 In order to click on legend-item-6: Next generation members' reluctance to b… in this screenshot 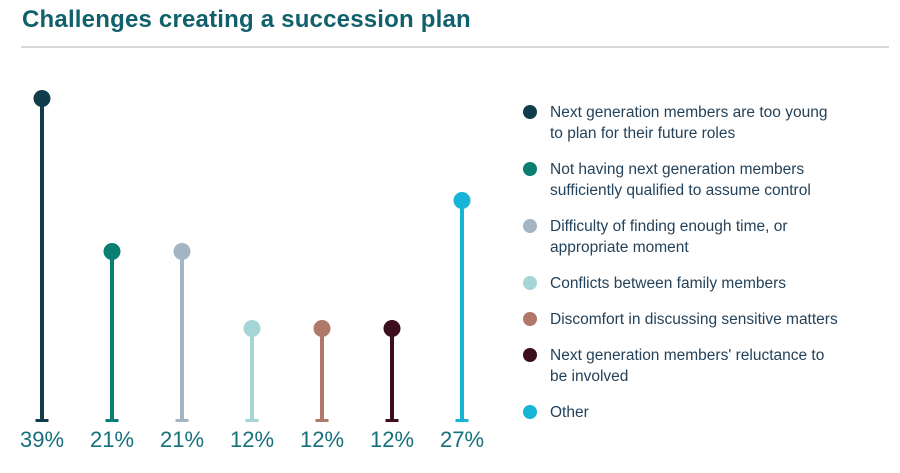, I will do `click(704, 366)`.